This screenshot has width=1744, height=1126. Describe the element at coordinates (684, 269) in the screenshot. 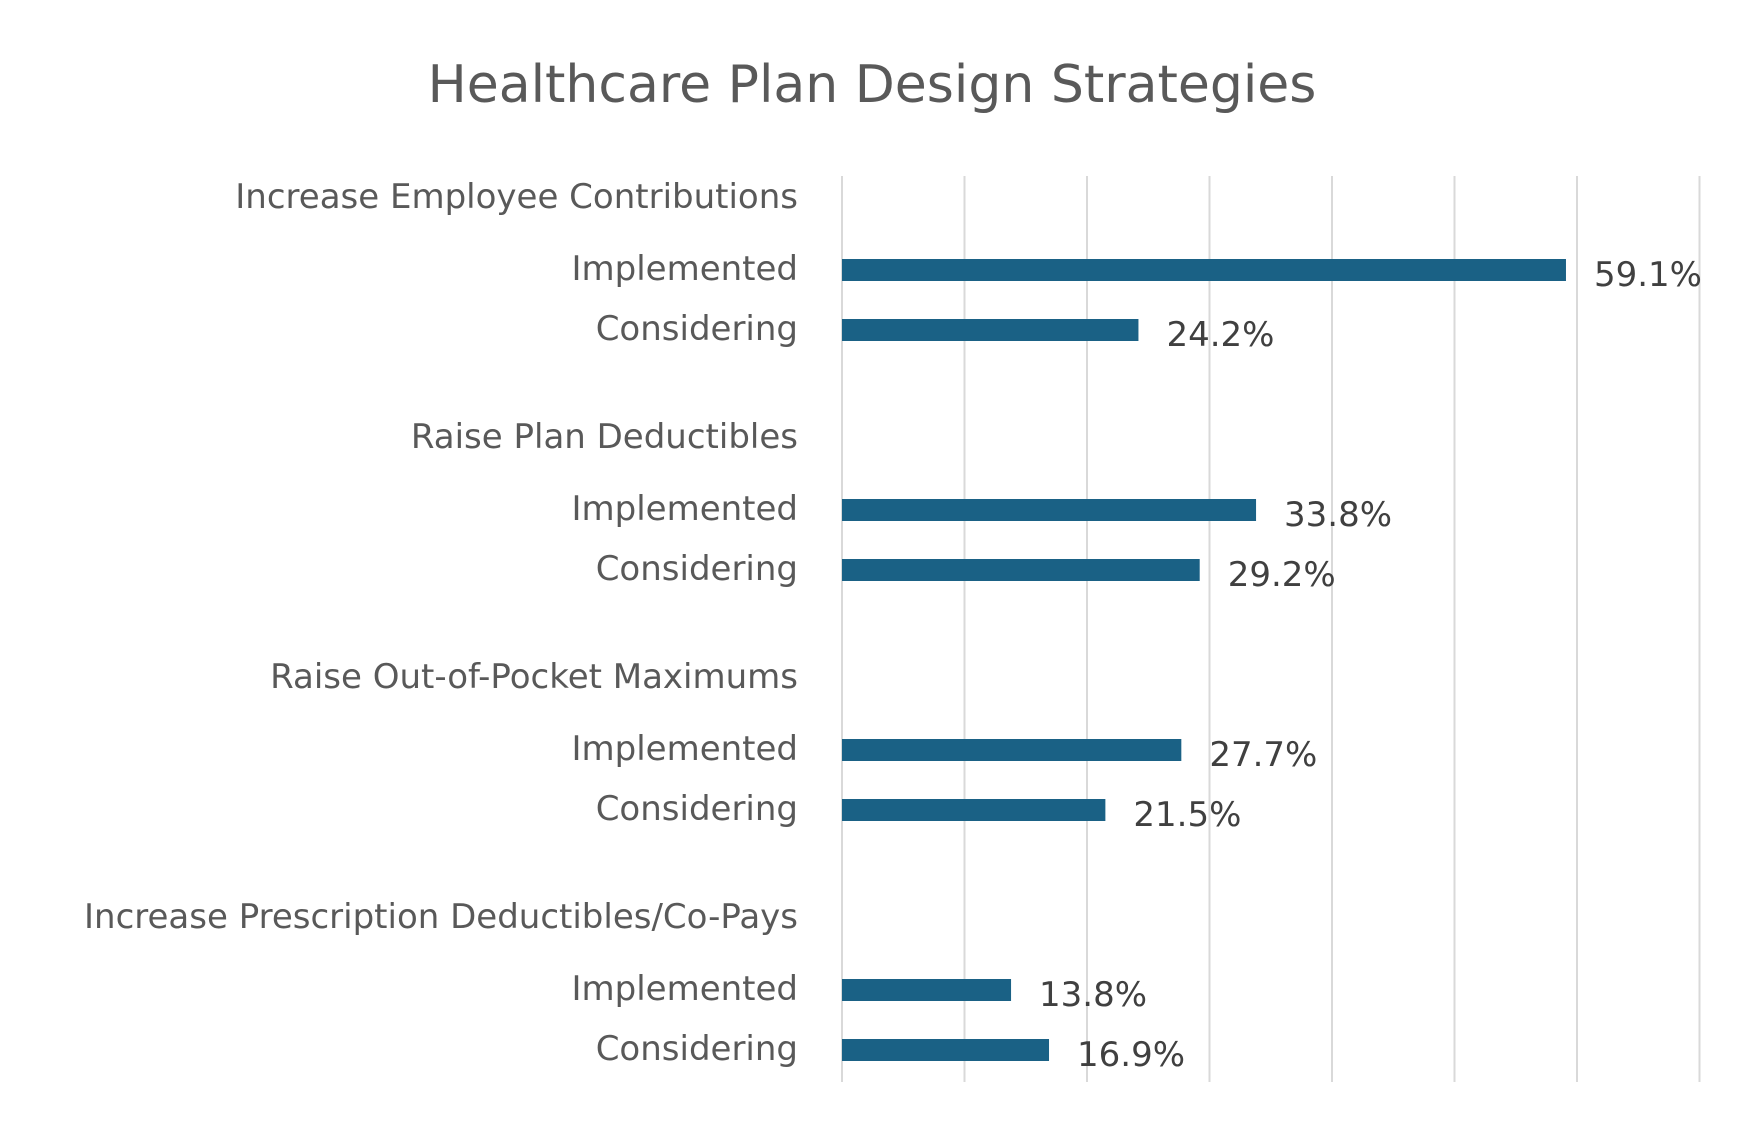

I see `bar-label-0-0: Implemented` at that location.